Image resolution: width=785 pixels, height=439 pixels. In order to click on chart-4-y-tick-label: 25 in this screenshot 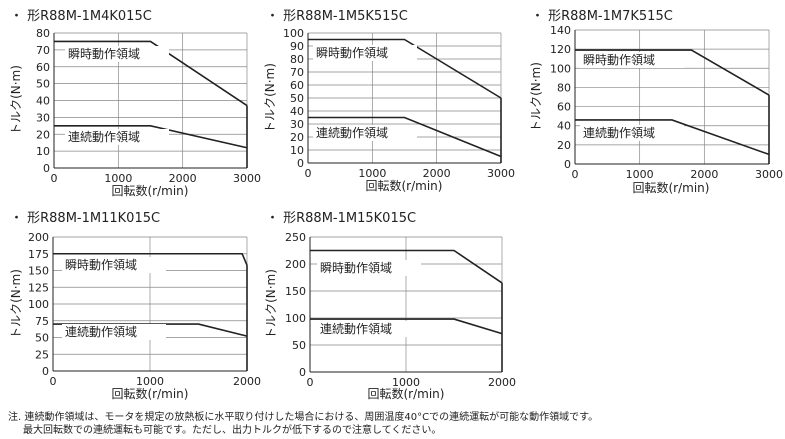, I will do `click(42, 354)`.